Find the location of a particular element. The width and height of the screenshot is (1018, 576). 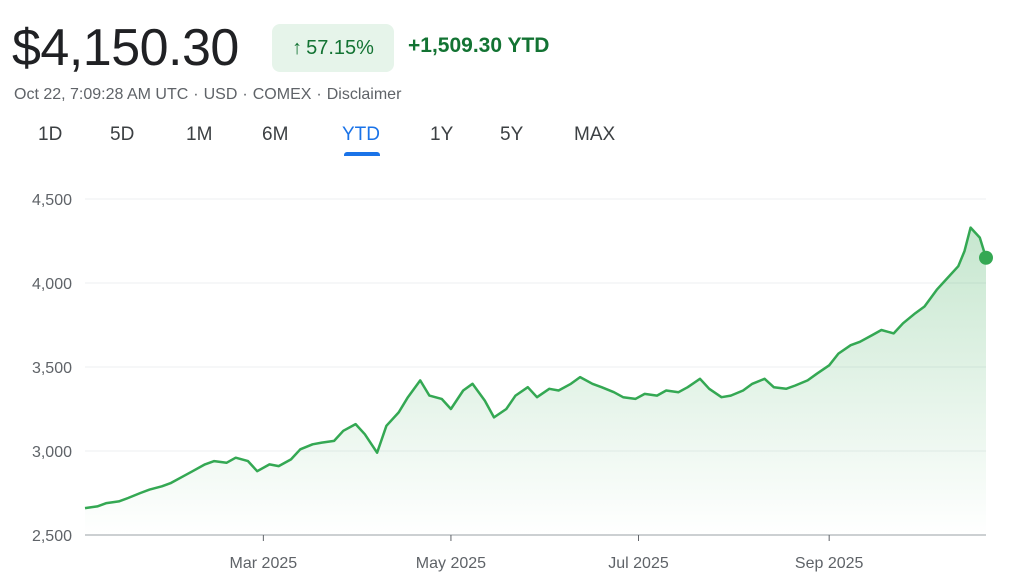

y-axis: 4,500 4,000 3,500 3,000 2,500 is located at coordinates (52, 368).